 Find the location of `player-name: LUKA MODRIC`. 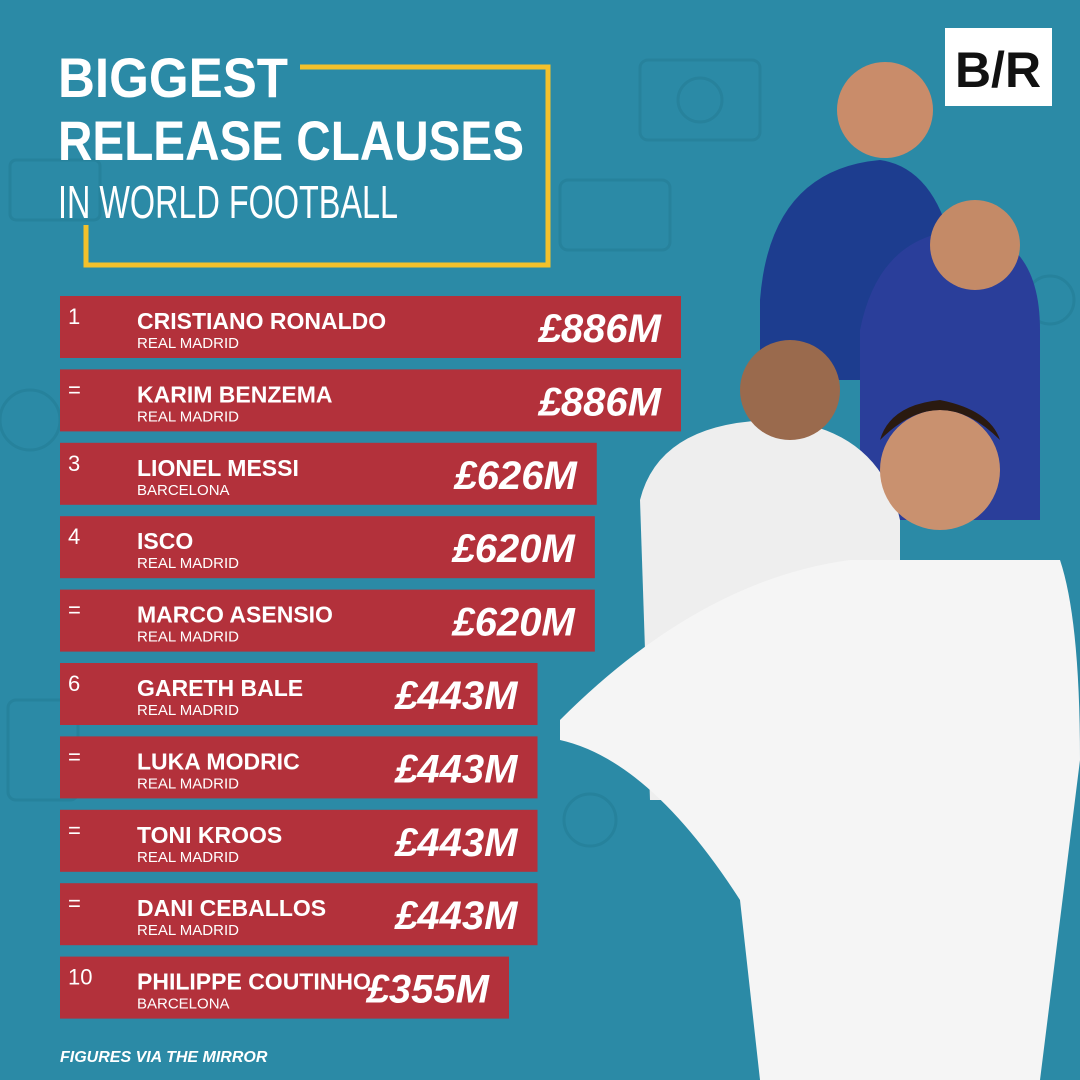

player-name: LUKA MODRIC is located at coordinates (218, 761).